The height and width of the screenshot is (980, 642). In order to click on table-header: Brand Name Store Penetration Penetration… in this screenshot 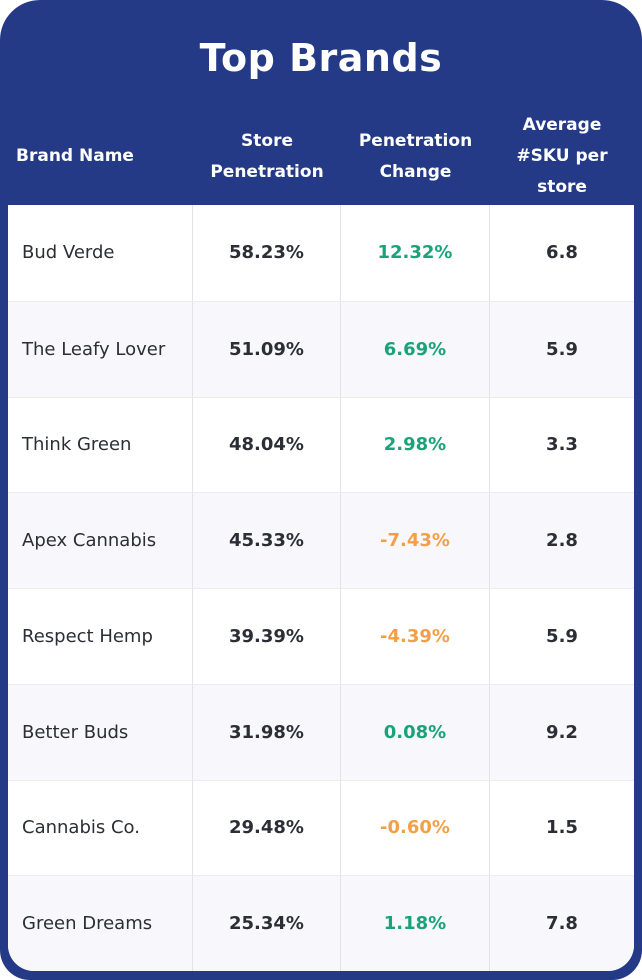, I will do `click(321, 156)`.